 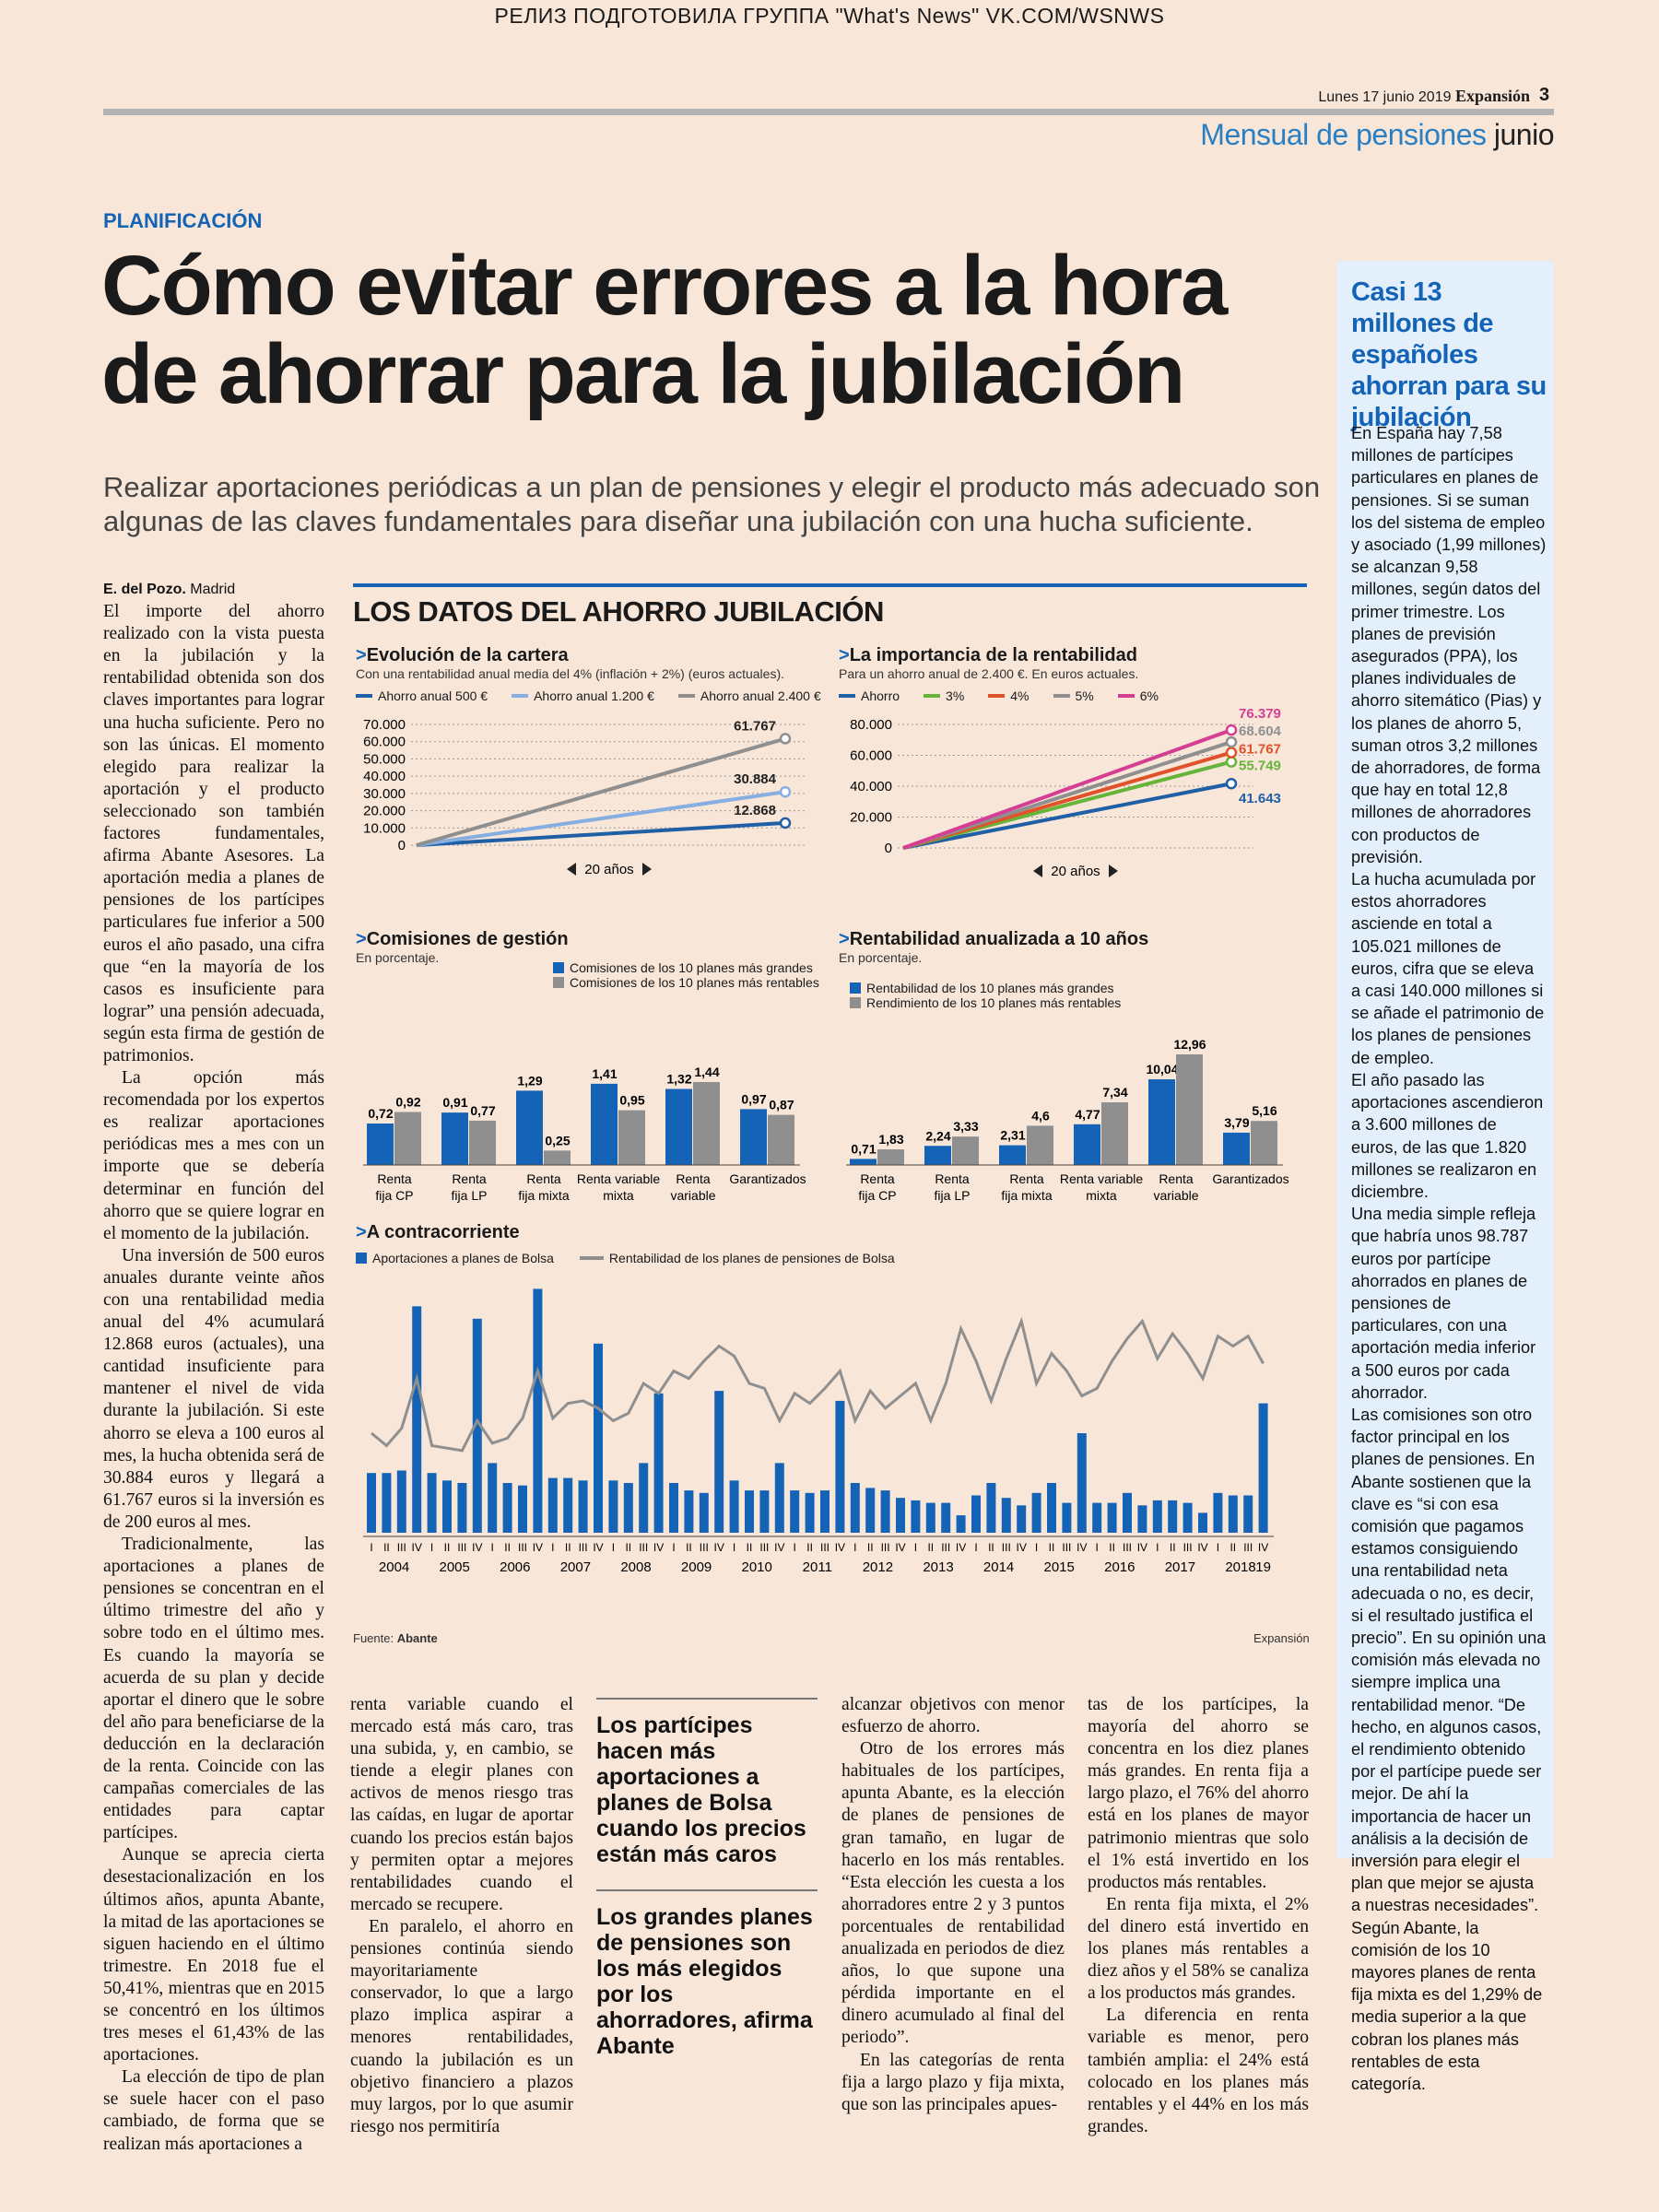 I want to click on category-label: fija CP, so click(x=394, y=1195).